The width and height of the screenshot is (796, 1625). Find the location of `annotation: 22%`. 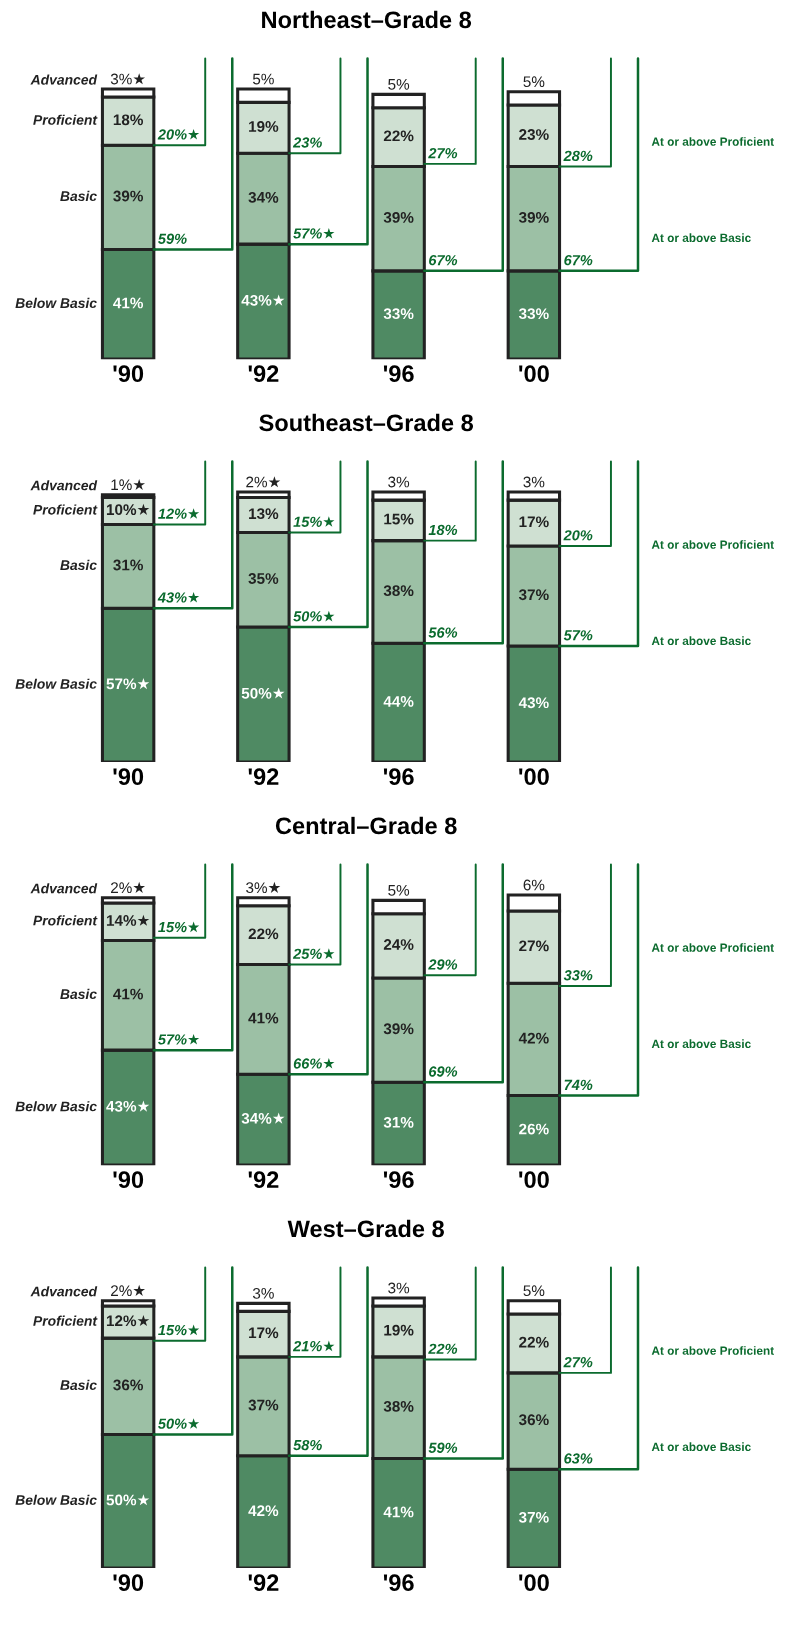

annotation: 22% is located at coordinates (443, 1348).